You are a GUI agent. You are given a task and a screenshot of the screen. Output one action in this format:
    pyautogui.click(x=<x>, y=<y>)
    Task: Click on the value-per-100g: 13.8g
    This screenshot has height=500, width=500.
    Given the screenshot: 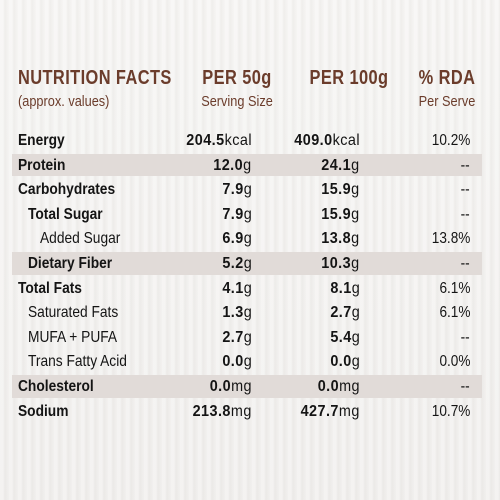 What is the action you would take?
    pyautogui.click(x=340, y=239)
    